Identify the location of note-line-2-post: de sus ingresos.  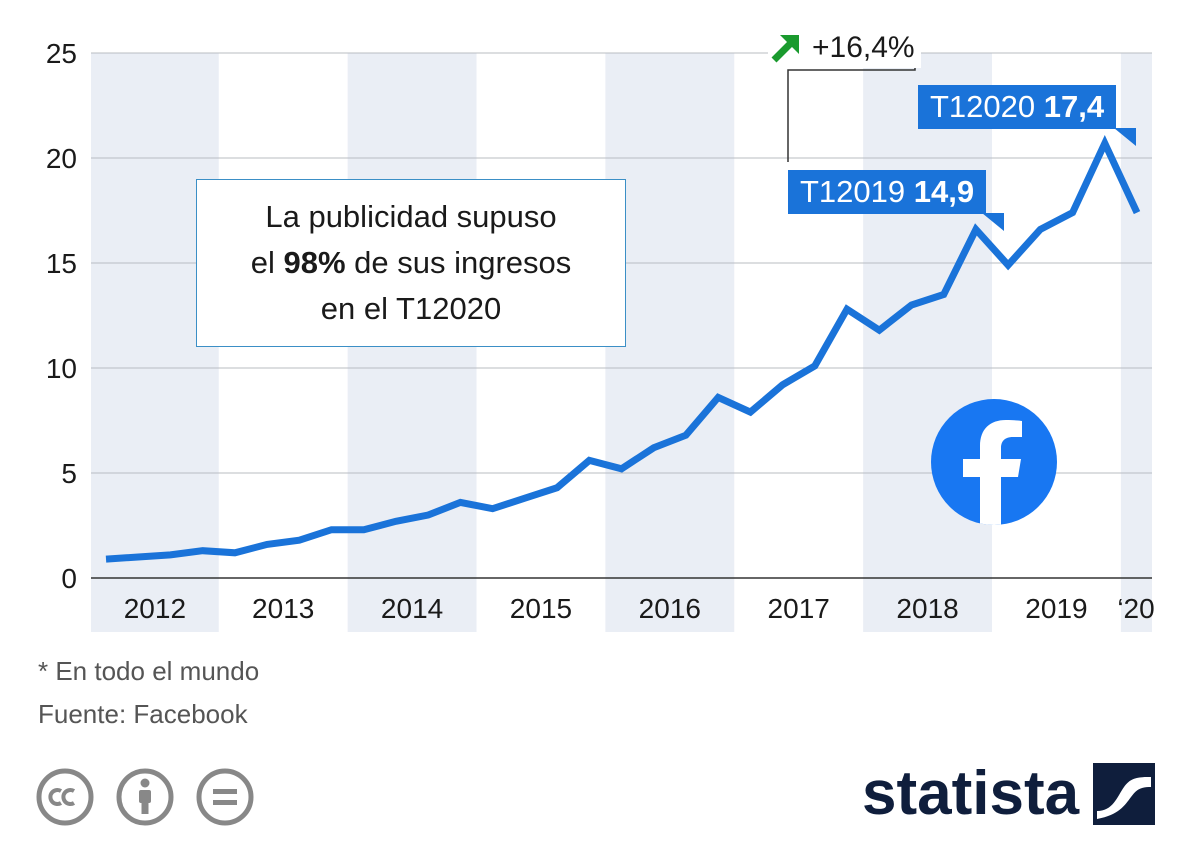
(458, 262).